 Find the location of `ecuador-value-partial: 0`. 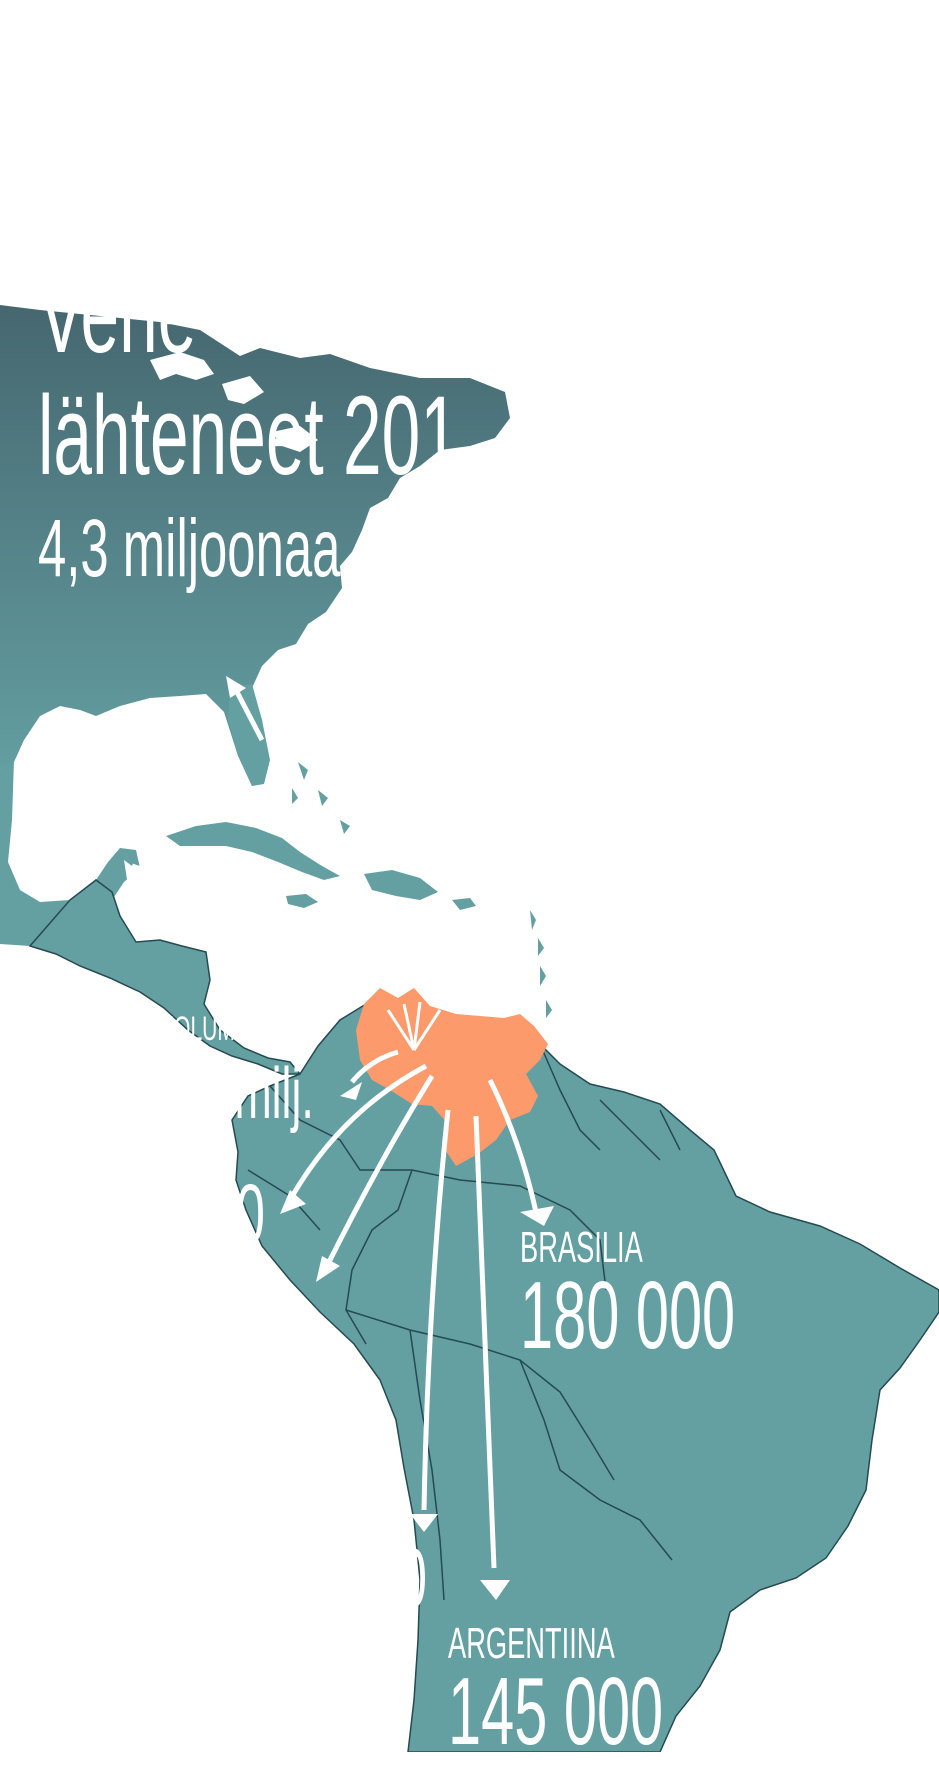

ecuador-value-partial: 0 is located at coordinates (250, 1214).